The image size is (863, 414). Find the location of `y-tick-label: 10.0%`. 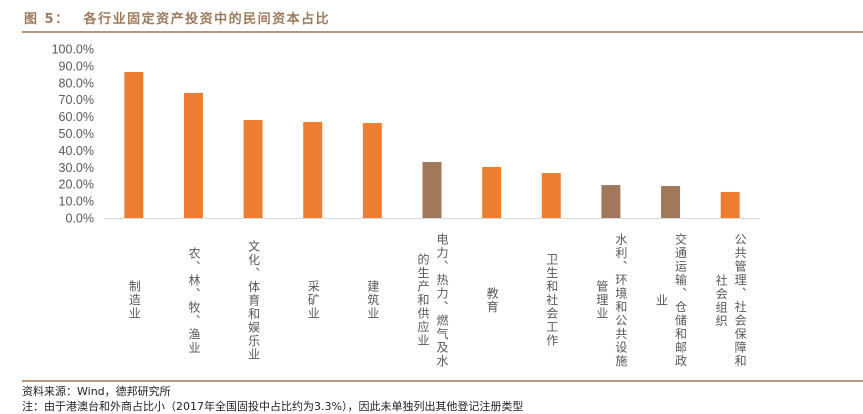

y-tick-label: 10.0% is located at coordinates (76, 202).